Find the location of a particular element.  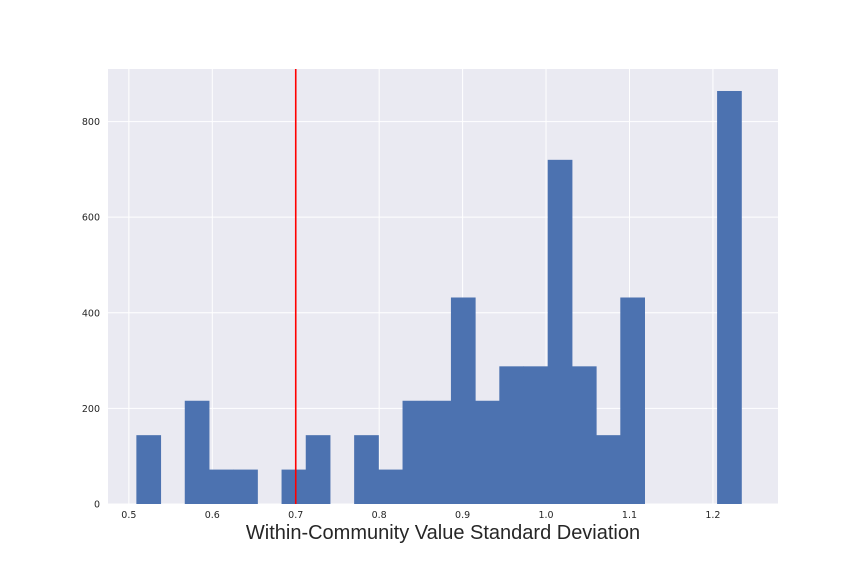

y-tick-label: 600 is located at coordinates (91, 218).